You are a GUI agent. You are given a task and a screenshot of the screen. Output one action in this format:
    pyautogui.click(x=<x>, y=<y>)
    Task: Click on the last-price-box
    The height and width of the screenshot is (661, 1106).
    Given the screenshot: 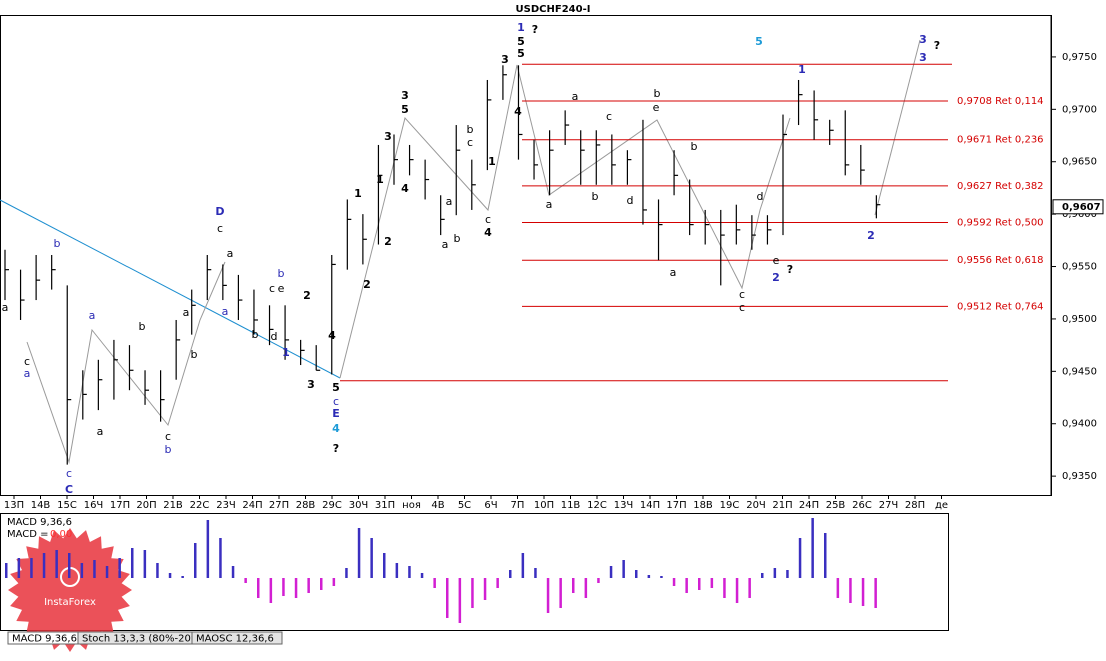 What is the action you would take?
    pyautogui.click(x=1078, y=207)
    